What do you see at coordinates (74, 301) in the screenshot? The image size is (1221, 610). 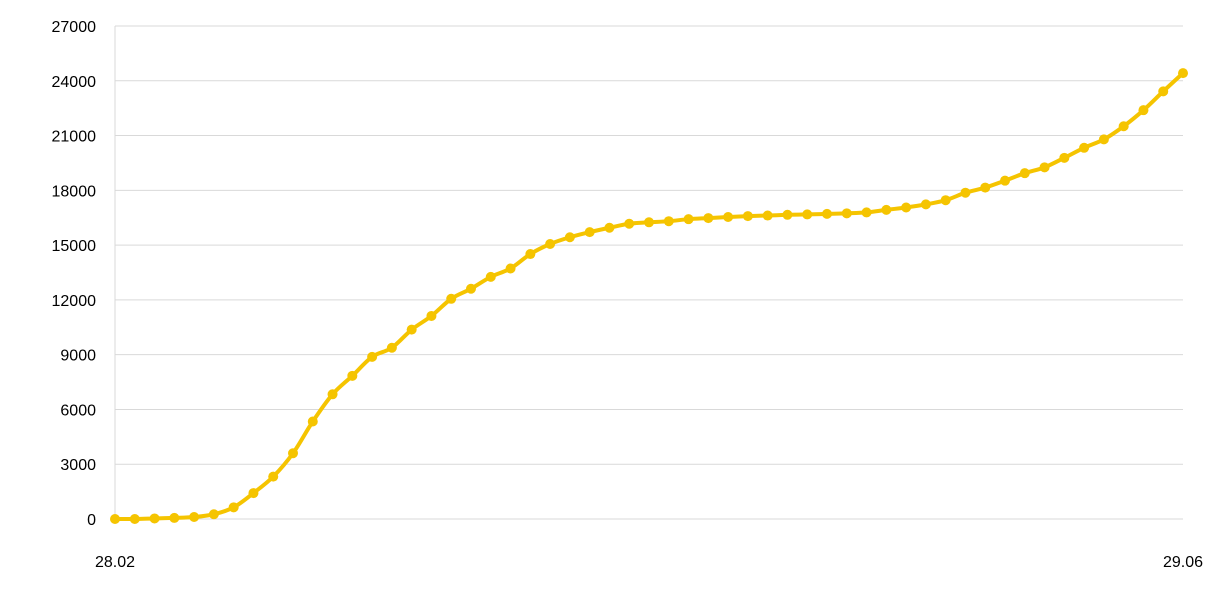 I see `y-tick-label: 12000` at bounding box center [74, 301].